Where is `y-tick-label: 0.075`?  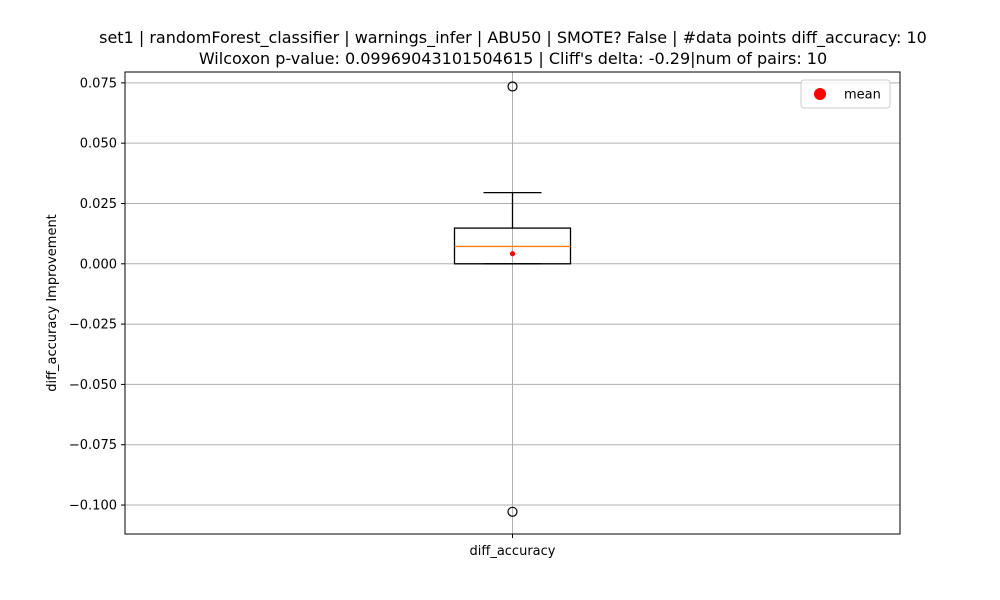
y-tick-label: 0.075 is located at coordinates (98, 83).